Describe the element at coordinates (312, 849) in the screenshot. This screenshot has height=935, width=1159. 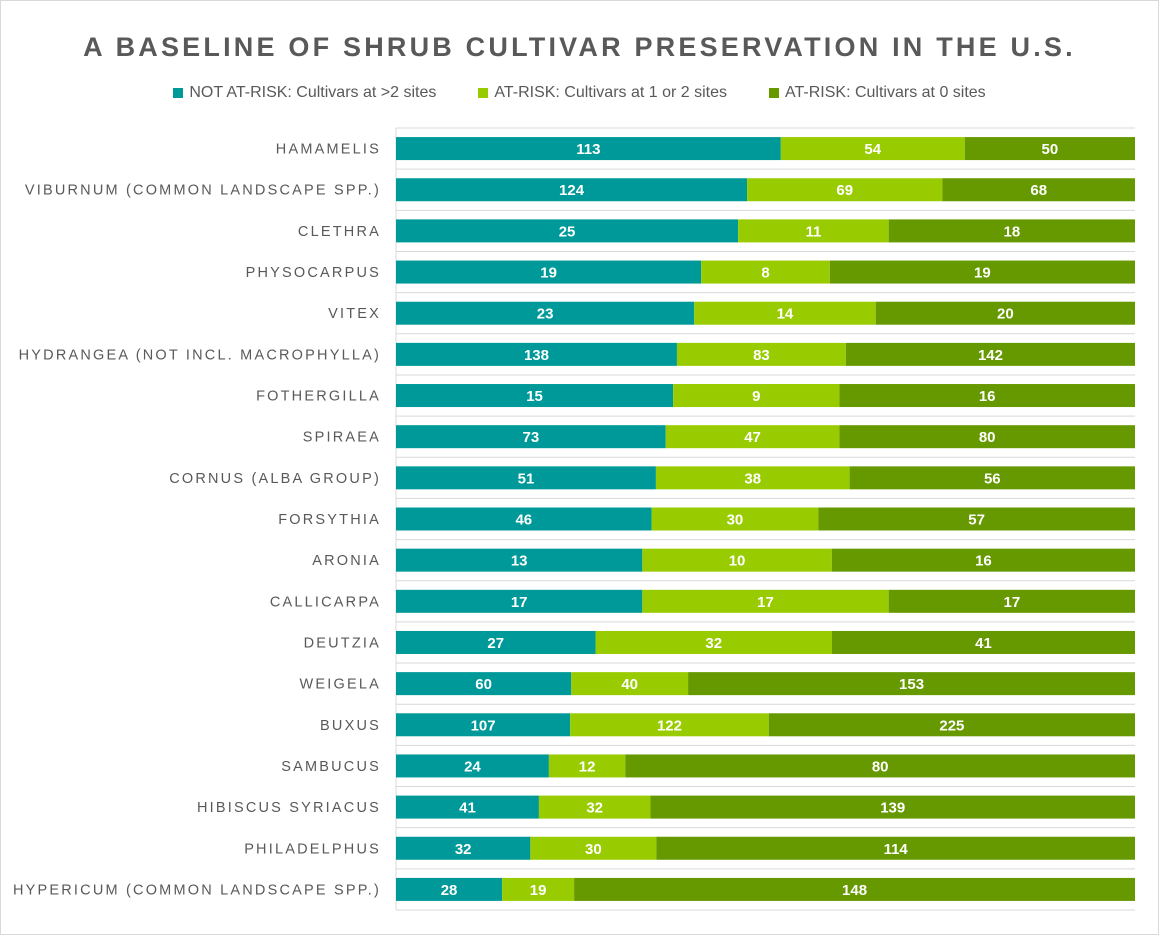
I see `category-label: PHILADELPHUS` at that location.